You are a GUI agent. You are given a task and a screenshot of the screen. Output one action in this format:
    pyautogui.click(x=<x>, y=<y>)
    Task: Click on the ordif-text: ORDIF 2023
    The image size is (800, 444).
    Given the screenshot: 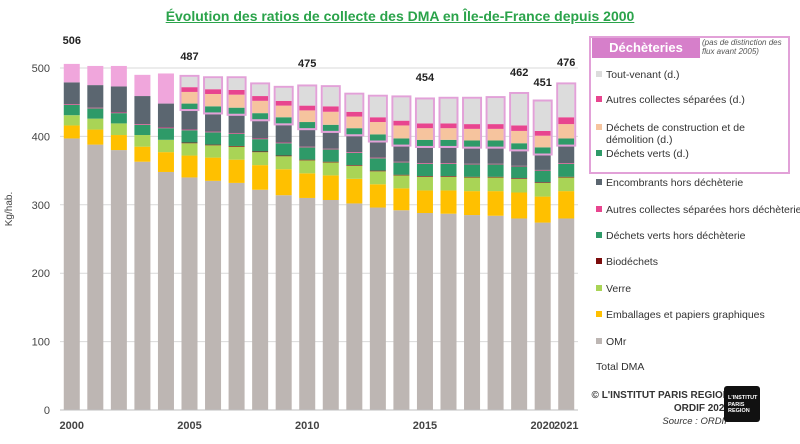 What is the action you would take?
    pyautogui.click(x=701, y=408)
    